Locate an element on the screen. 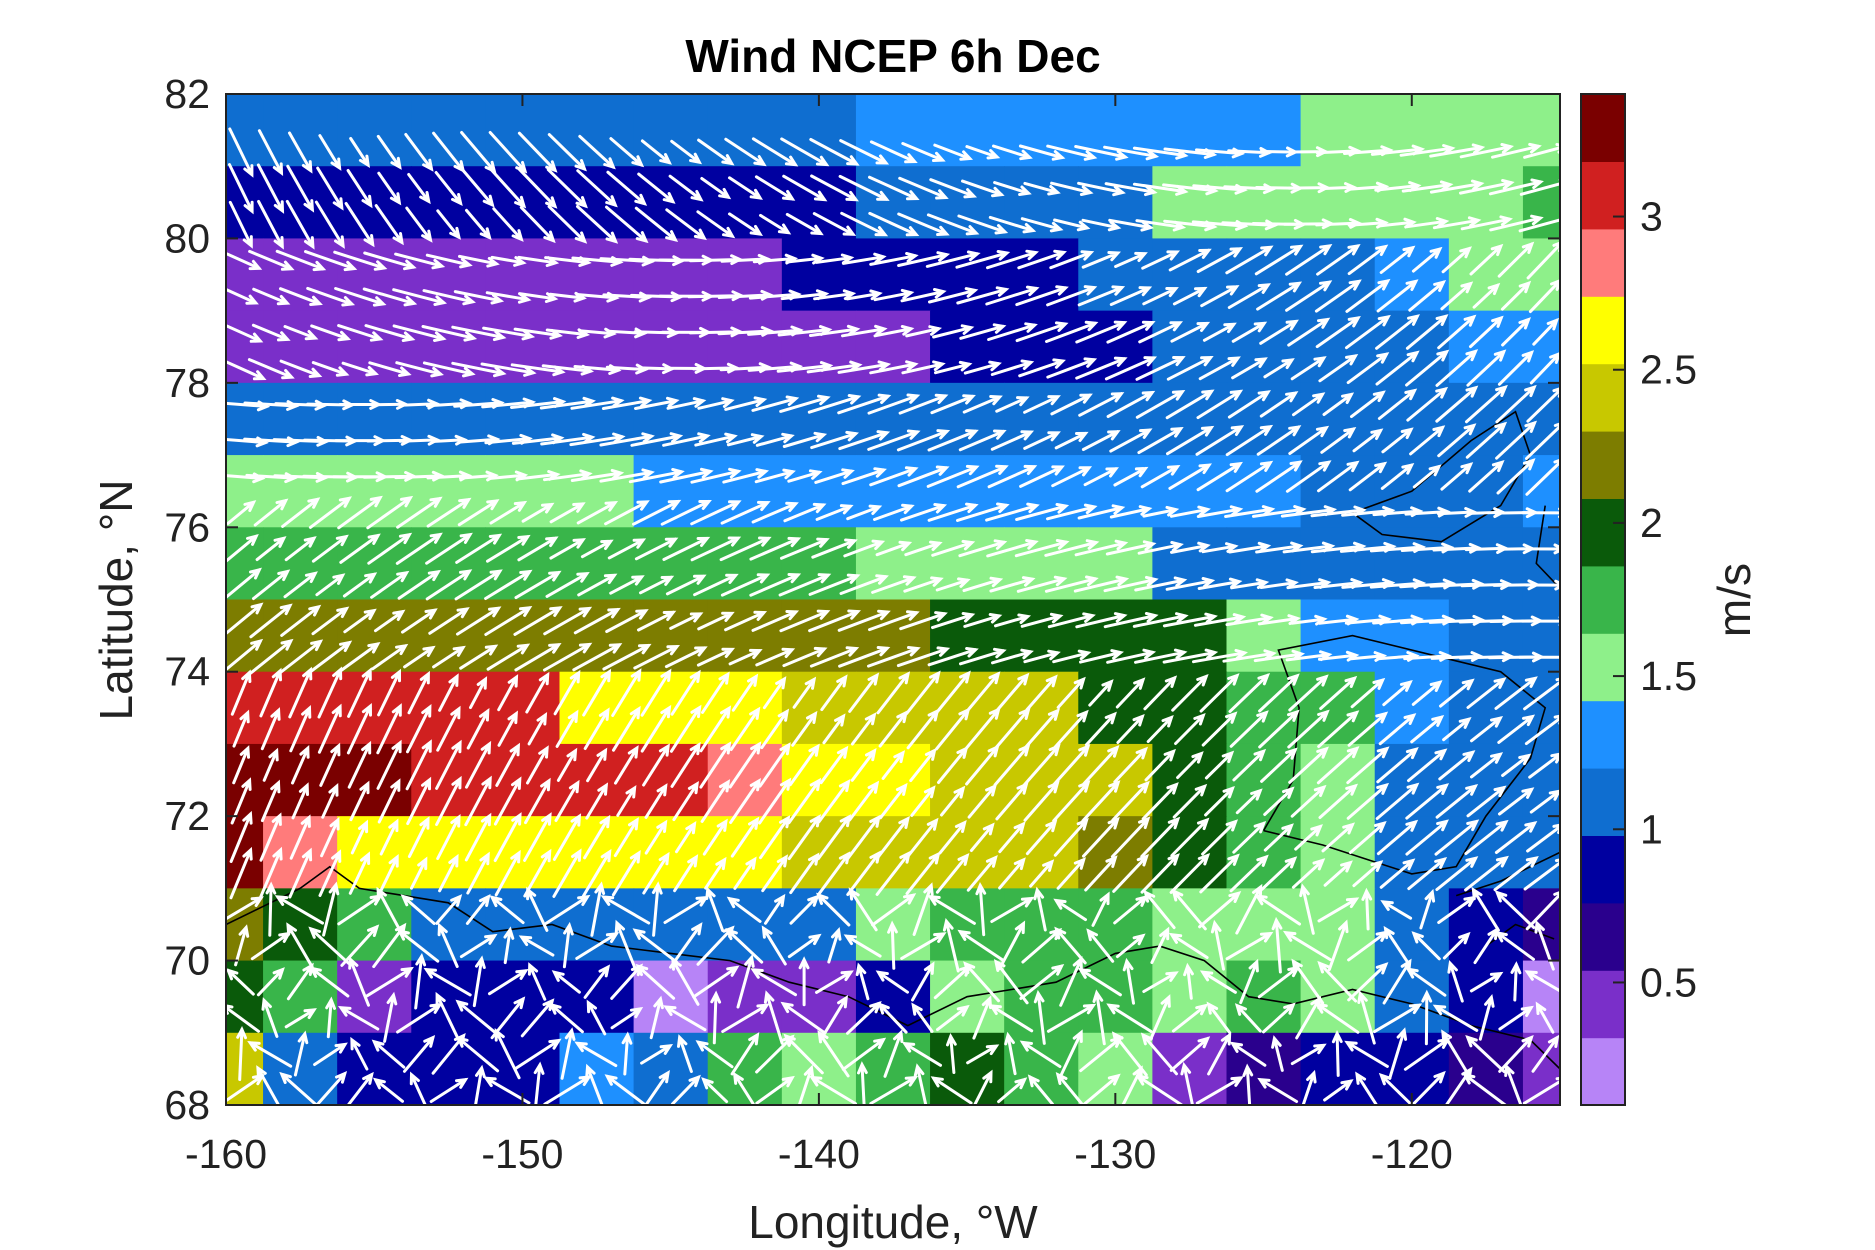  colorbar-ticks: 0.5 1 1.5 2 2.5 3 is located at coordinates (1655, 599).